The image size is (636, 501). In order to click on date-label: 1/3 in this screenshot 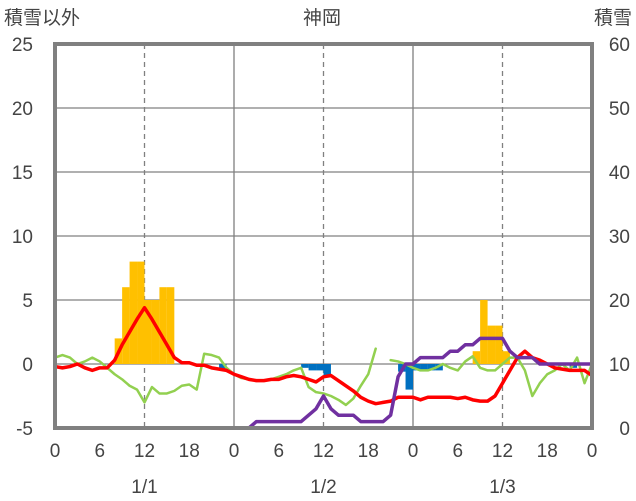, I will do `click(502, 487)`.